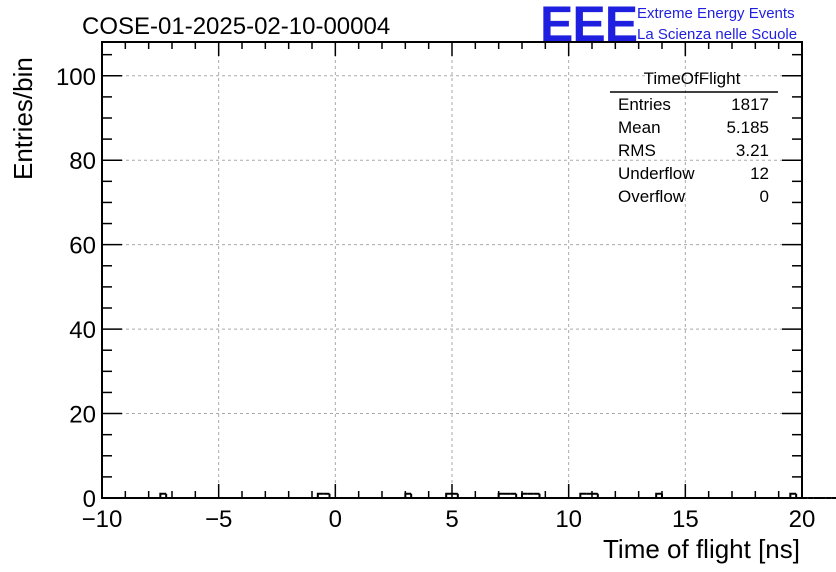  Describe the element at coordinates (716, 13) in the screenshot. I see `logo-line1: Extreme Energy Events` at that location.